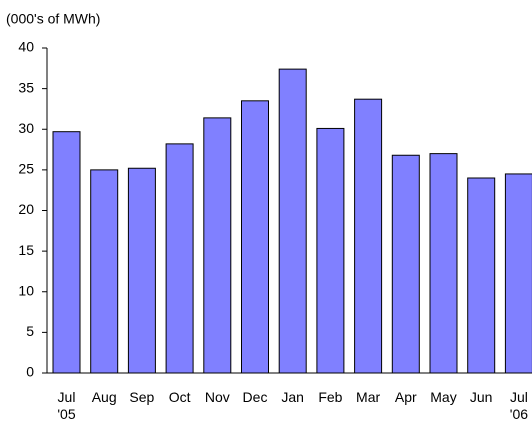 The height and width of the screenshot is (426, 532). What do you see at coordinates (26, 209) in the screenshot?
I see `y-tick-label: 20` at bounding box center [26, 209].